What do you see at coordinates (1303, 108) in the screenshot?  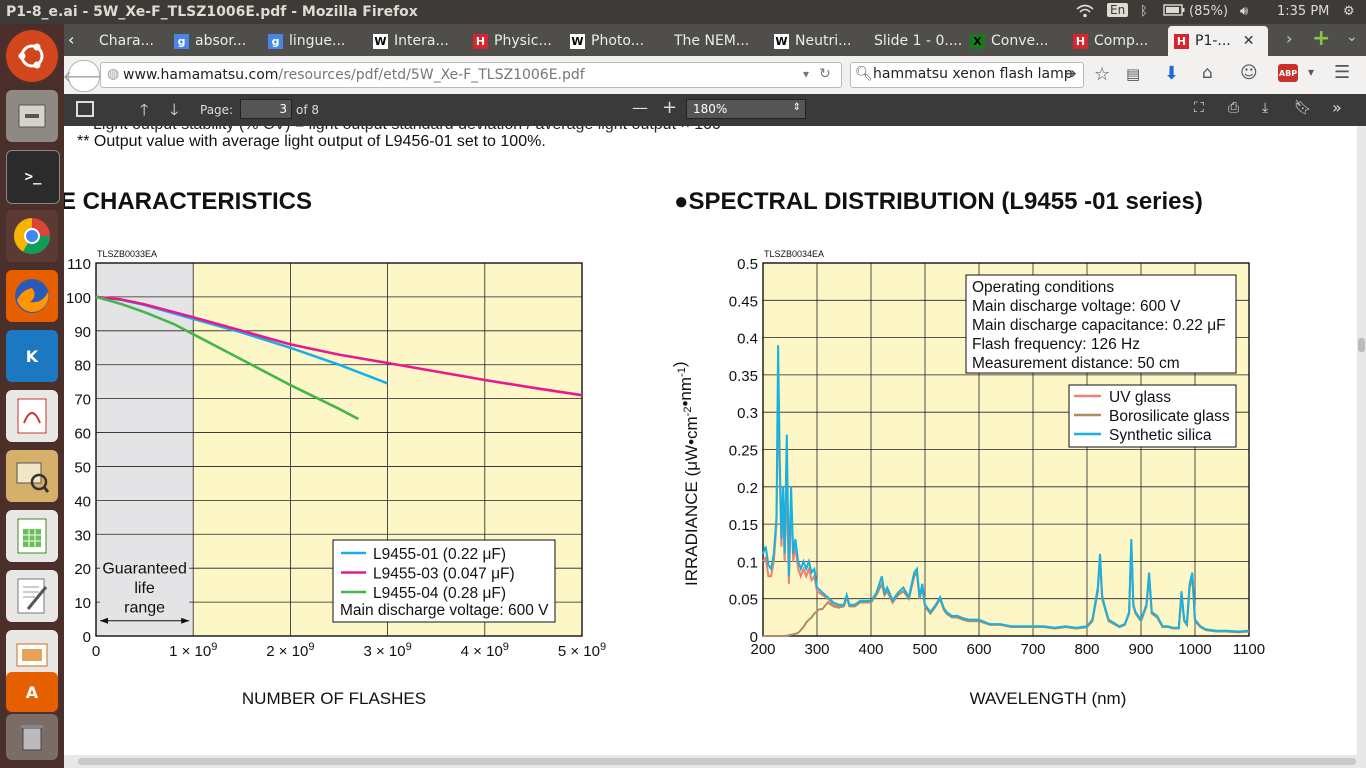 I see `bookmark-view-icon: 🔖︎` at bounding box center [1303, 108].